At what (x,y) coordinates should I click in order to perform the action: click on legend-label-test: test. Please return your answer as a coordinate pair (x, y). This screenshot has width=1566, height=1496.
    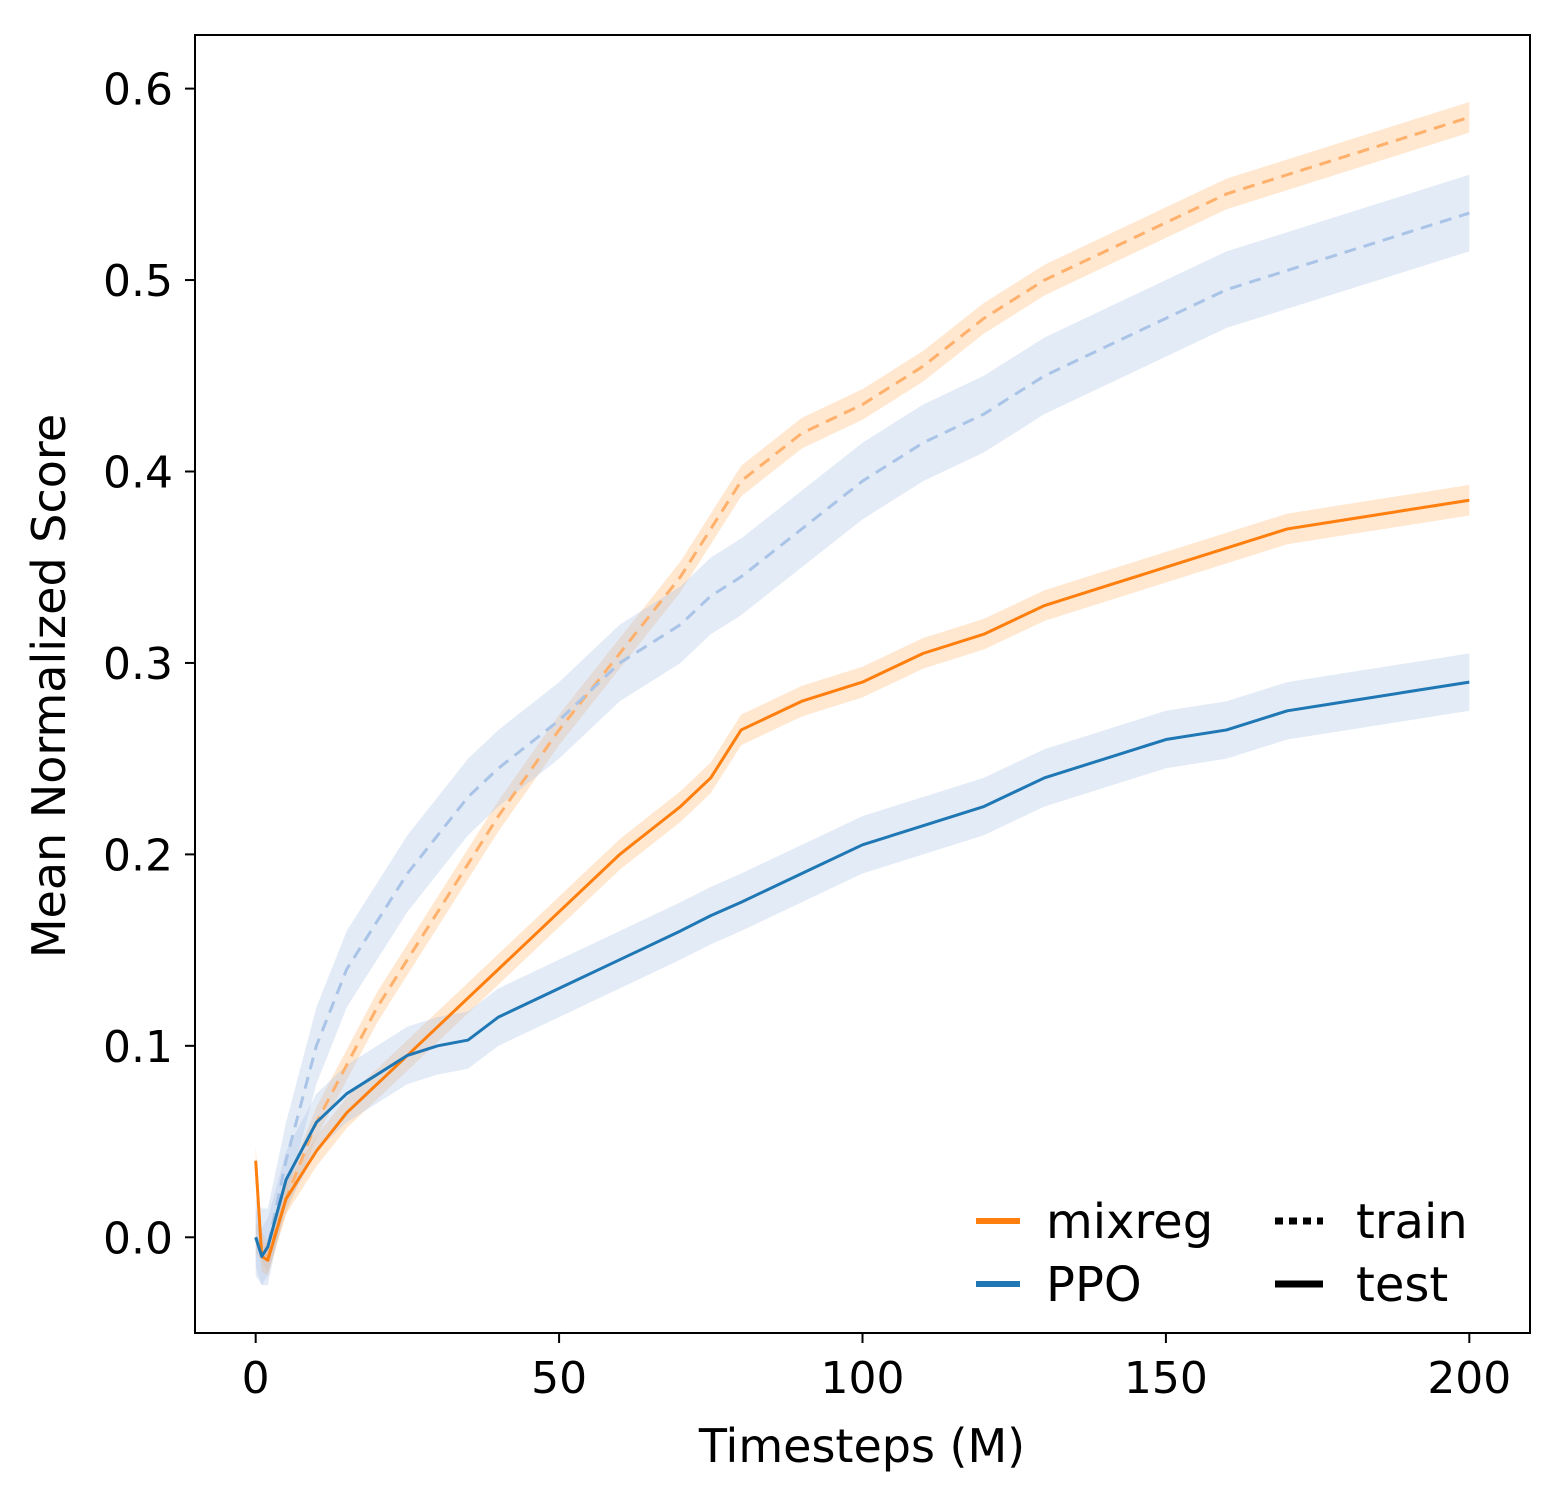
    Looking at the image, I should click on (1402, 1285).